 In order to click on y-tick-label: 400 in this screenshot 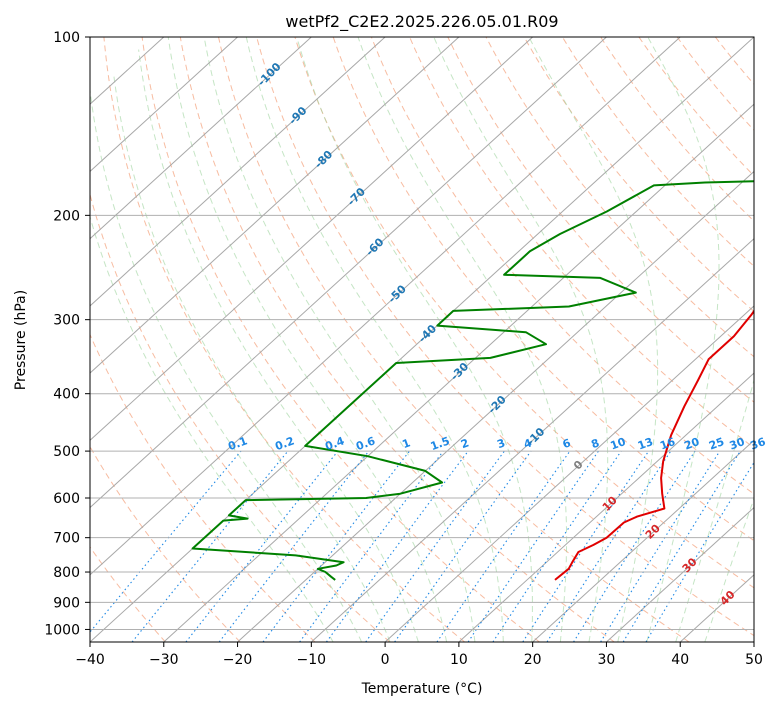, I will do `click(66, 395)`.